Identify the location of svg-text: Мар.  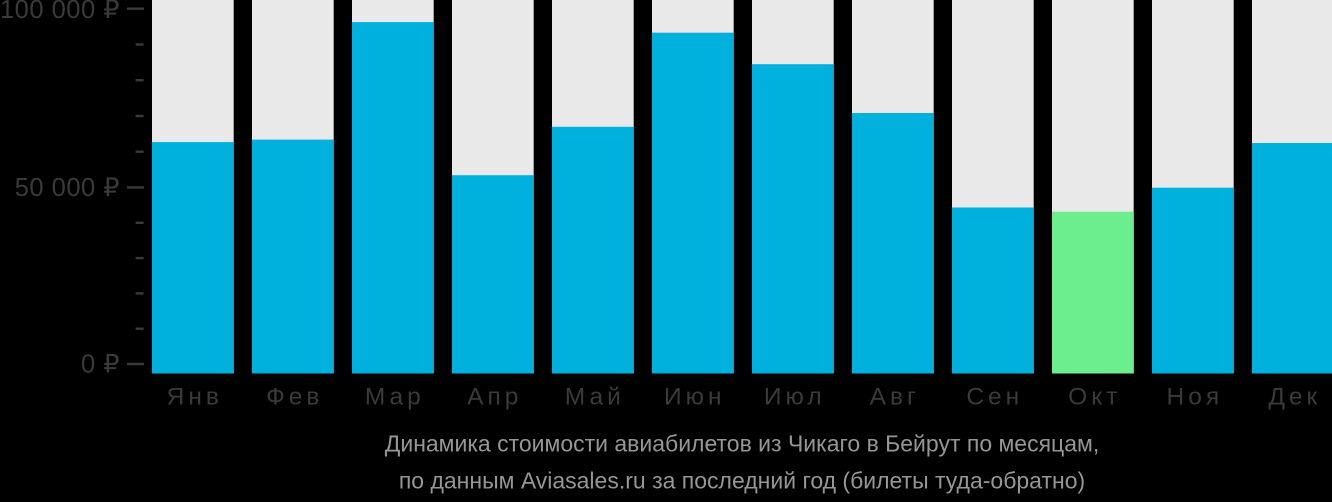
(395, 397).